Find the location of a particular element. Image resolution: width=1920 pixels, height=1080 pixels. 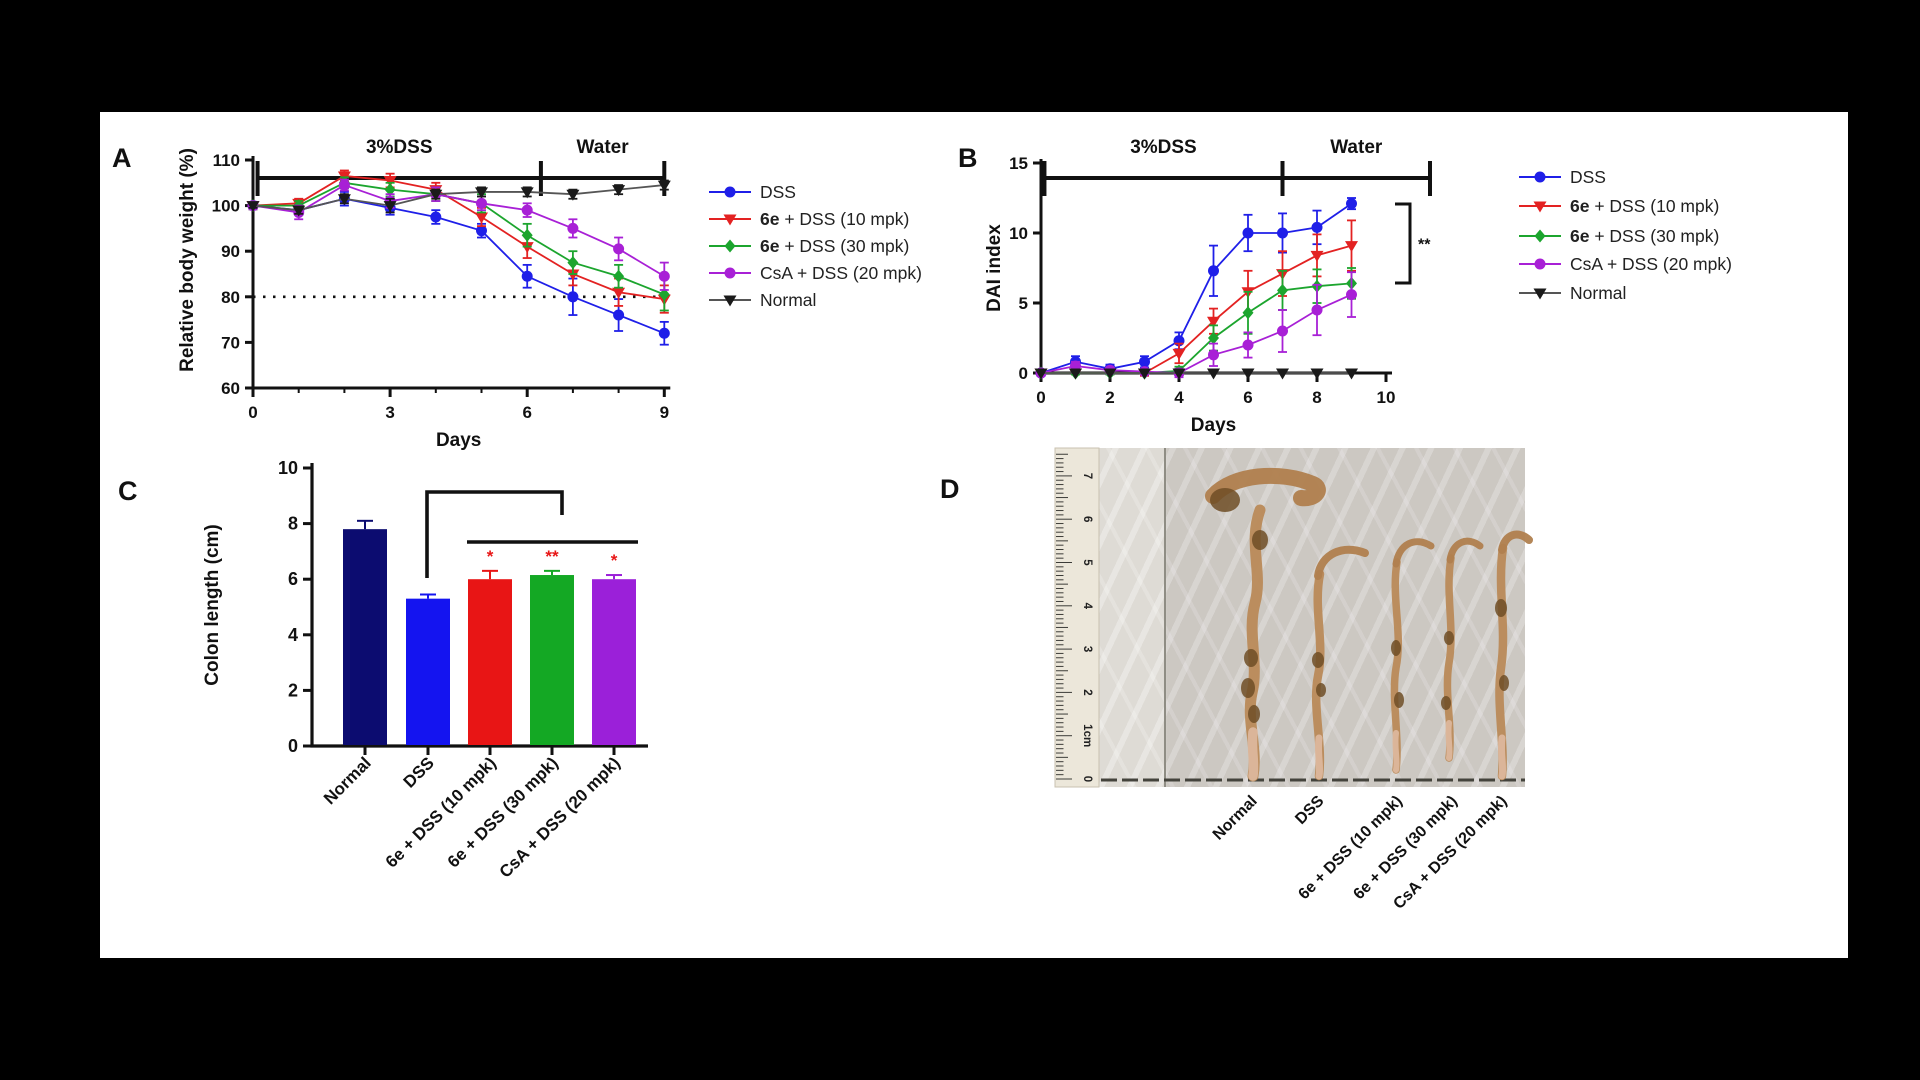

svg-text: 9 is located at coordinates (664, 412).